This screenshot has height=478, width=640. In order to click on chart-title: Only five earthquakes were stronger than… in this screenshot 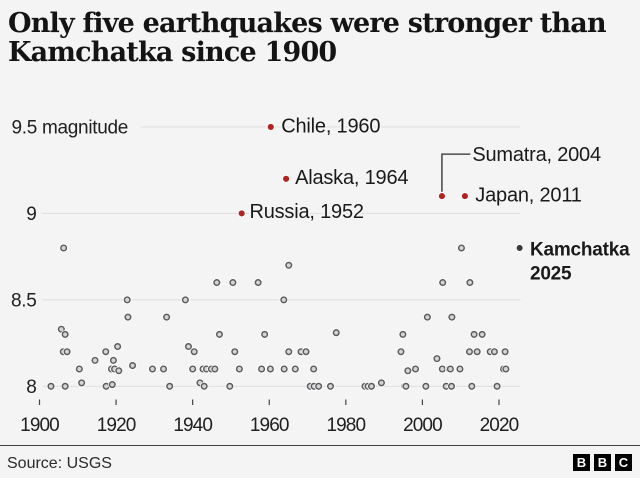, I will do `click(307, 38)`.